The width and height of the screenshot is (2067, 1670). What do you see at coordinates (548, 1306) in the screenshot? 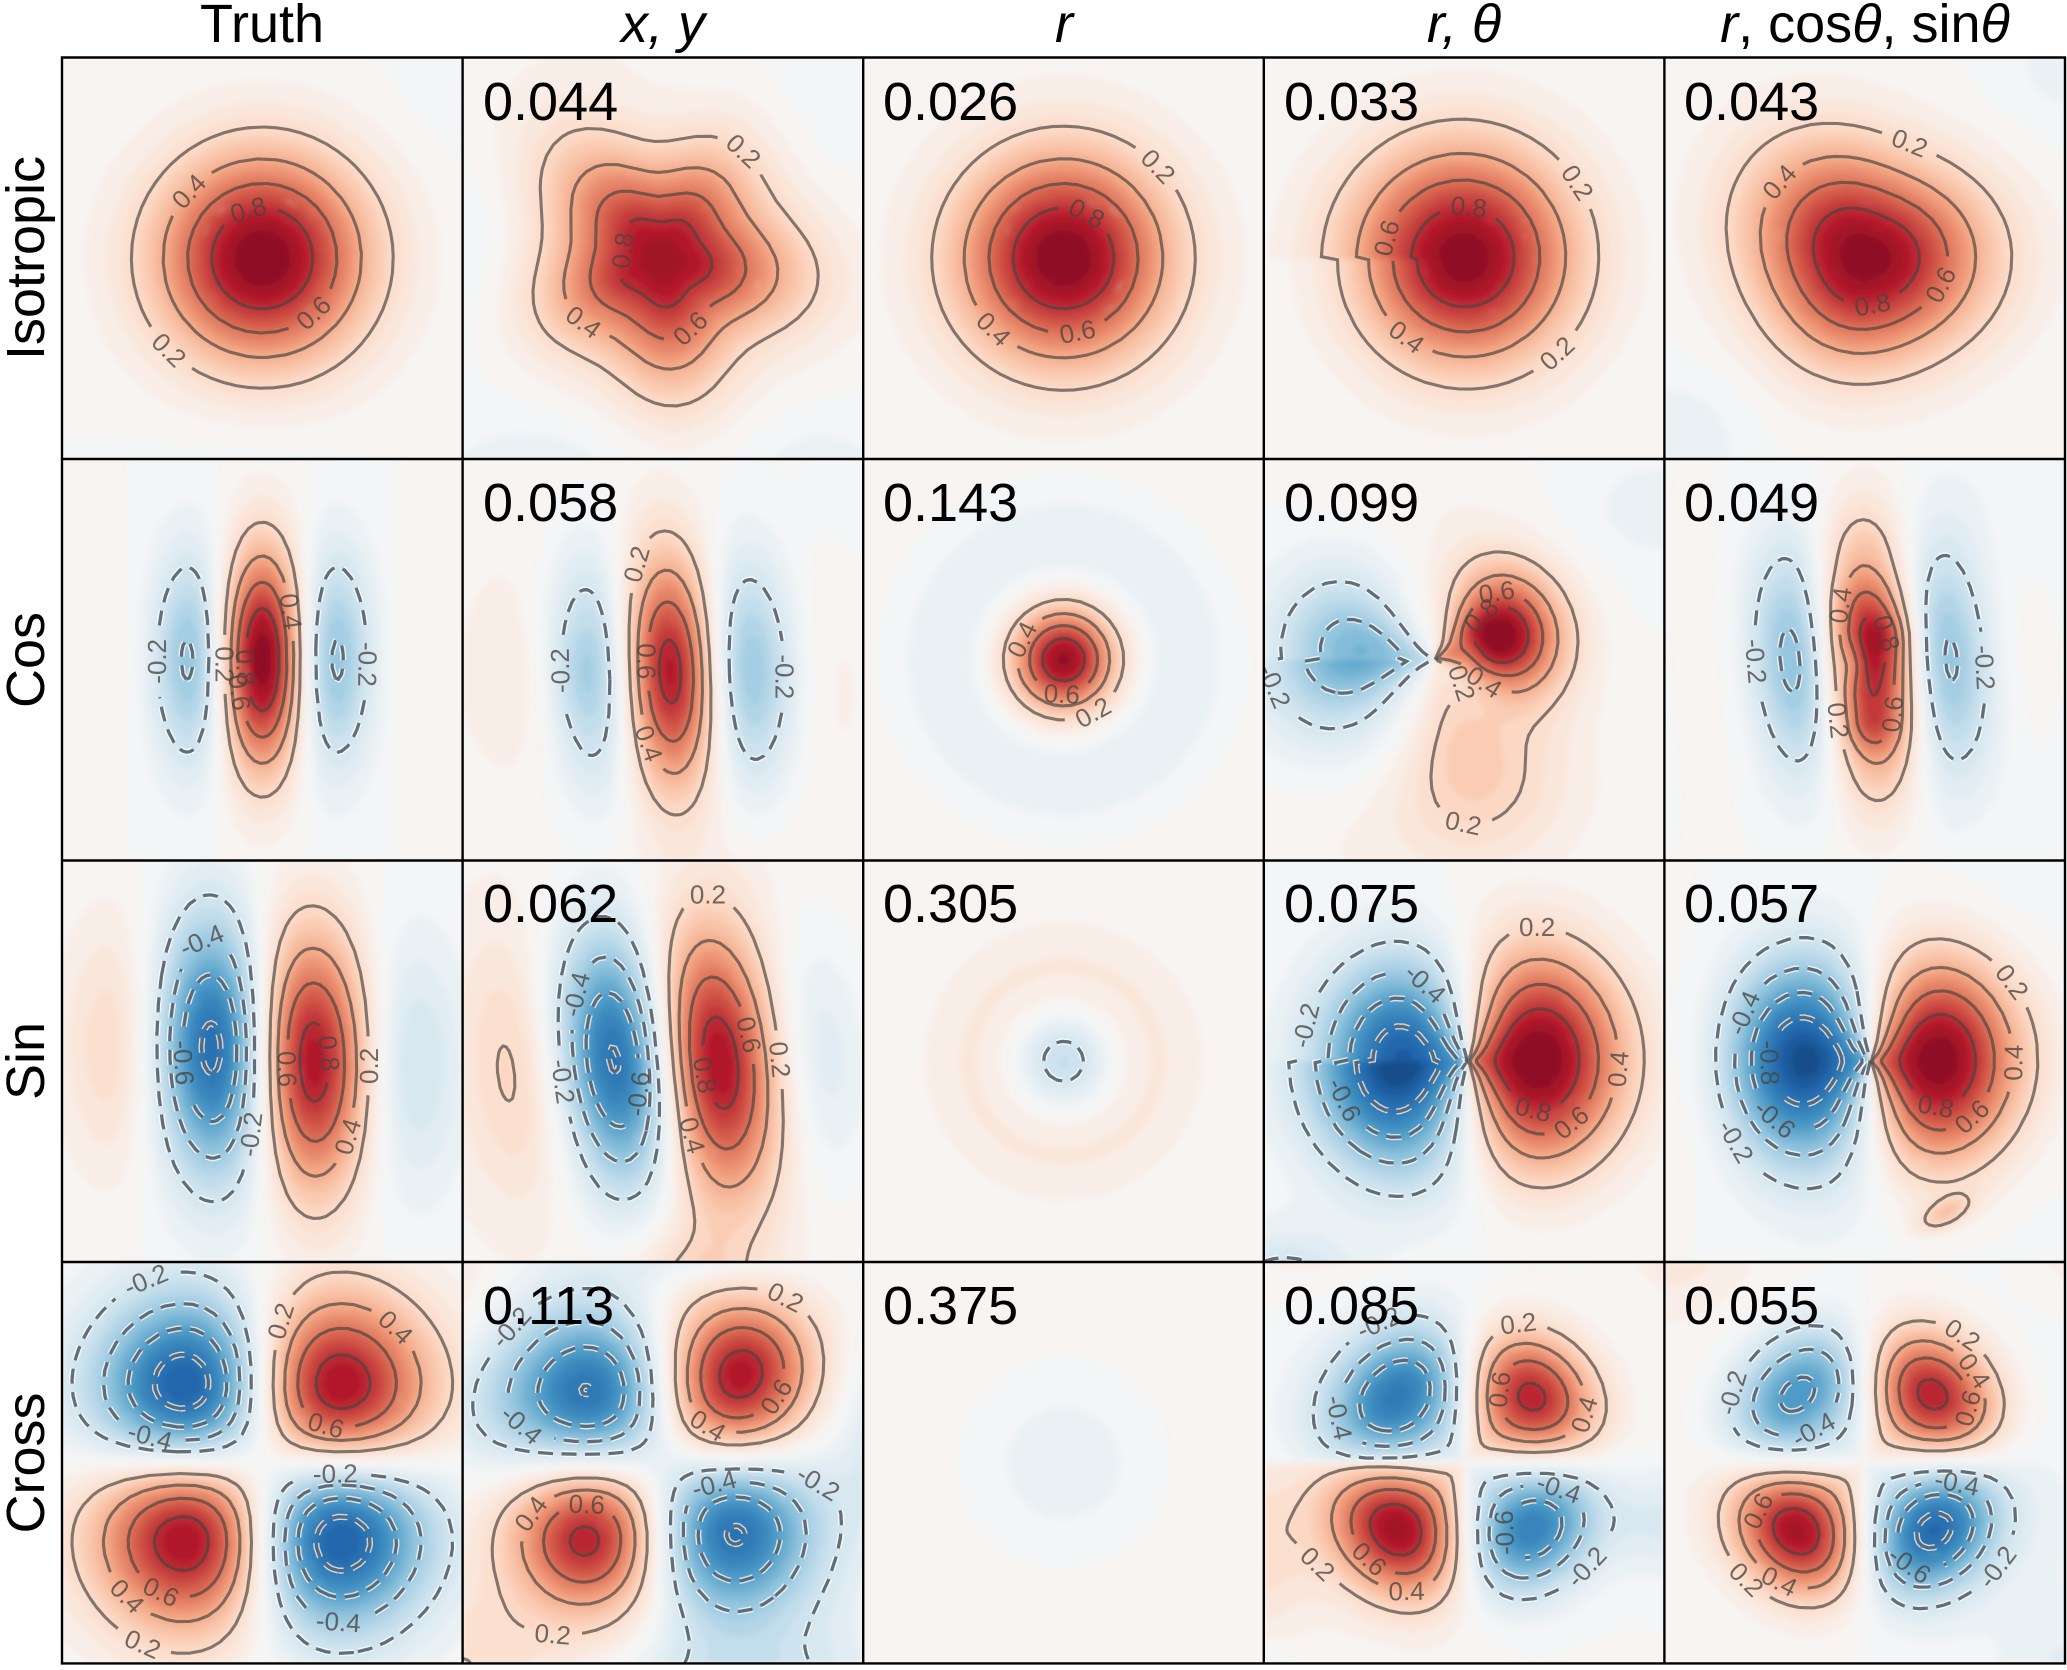
I see `svg-text: 0.113` at bounding box center [548, 1306].